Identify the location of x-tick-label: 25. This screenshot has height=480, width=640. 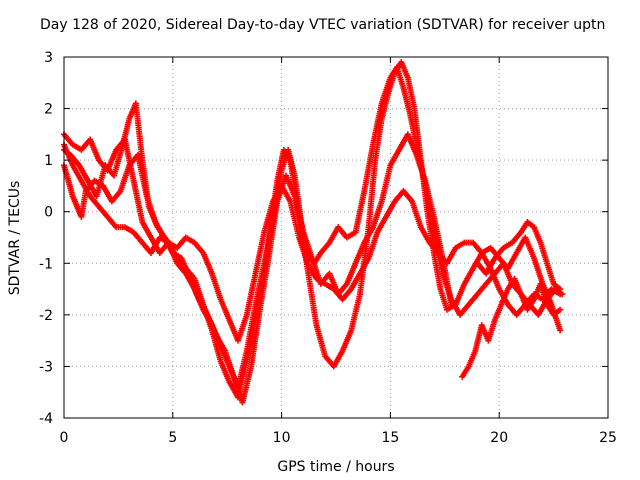
(608, 438).